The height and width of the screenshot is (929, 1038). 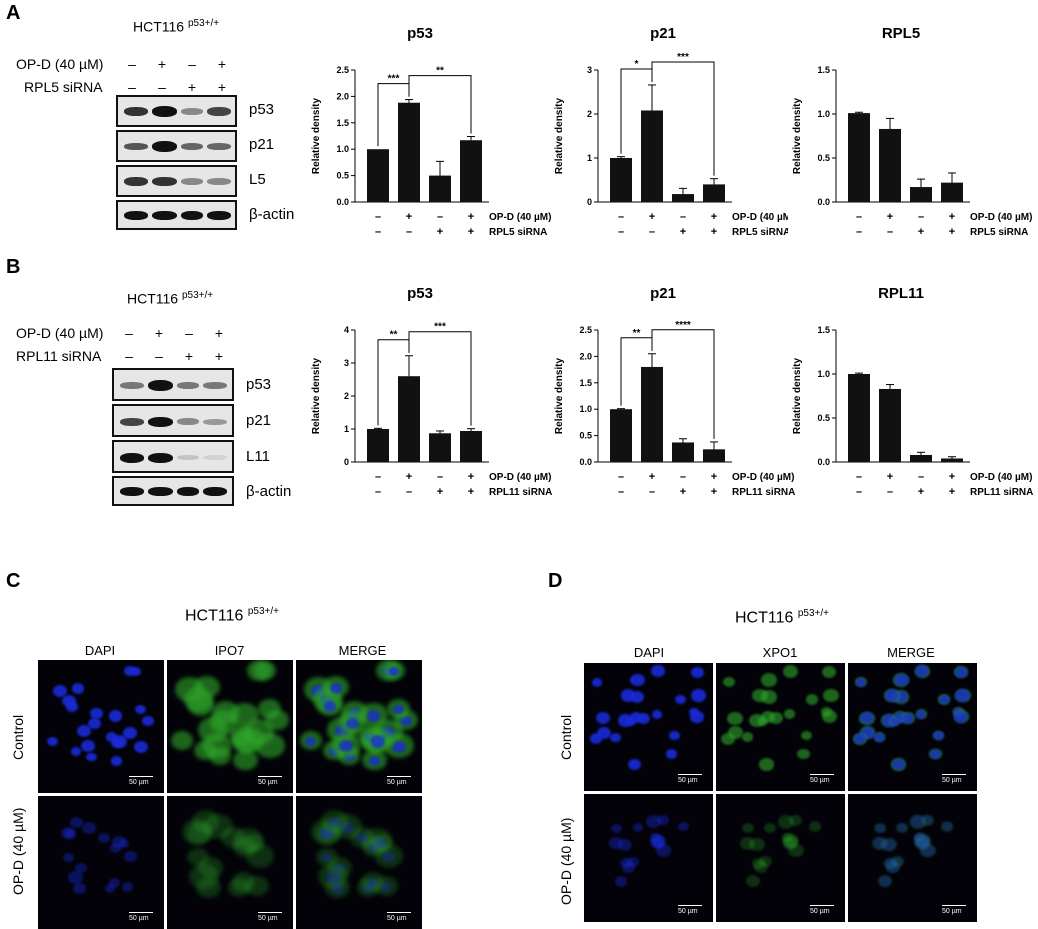 What do you see at coordinates (346, 462) in the screenshot?
I see `y-tick-label: 0` at bounding box center [346, 462].